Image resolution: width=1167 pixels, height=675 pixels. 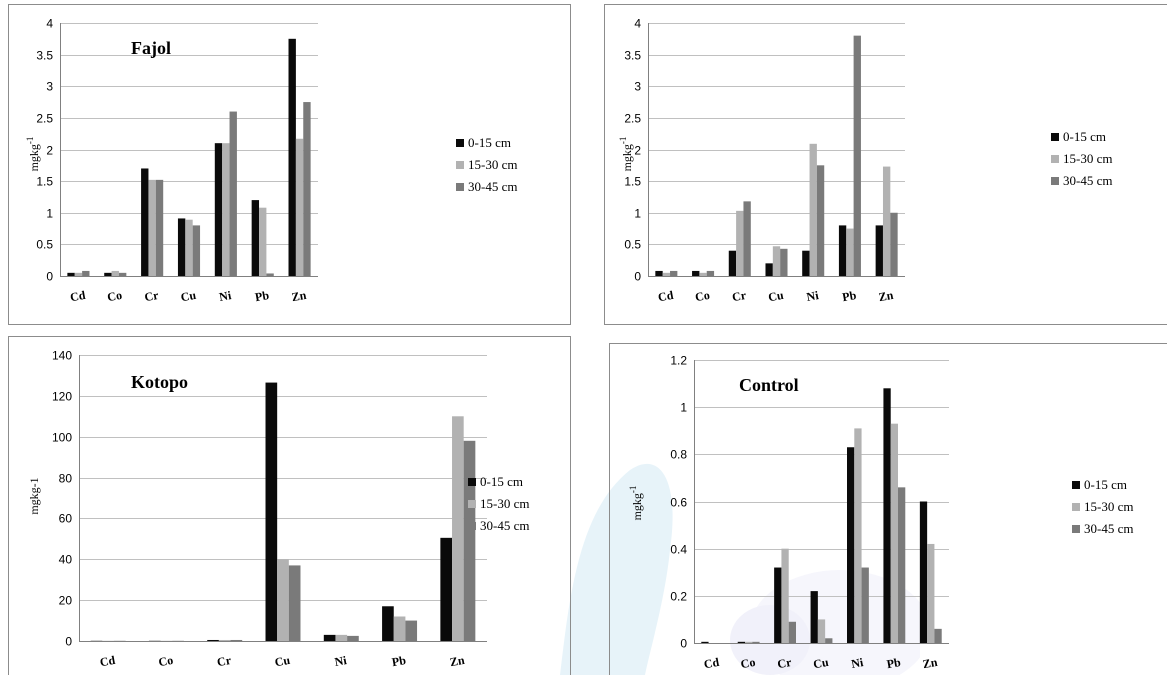 What do you see at coordinates (151, 48) in the screenshot?
I see `chart-title: Fajol` at bounding box center [151, 48].